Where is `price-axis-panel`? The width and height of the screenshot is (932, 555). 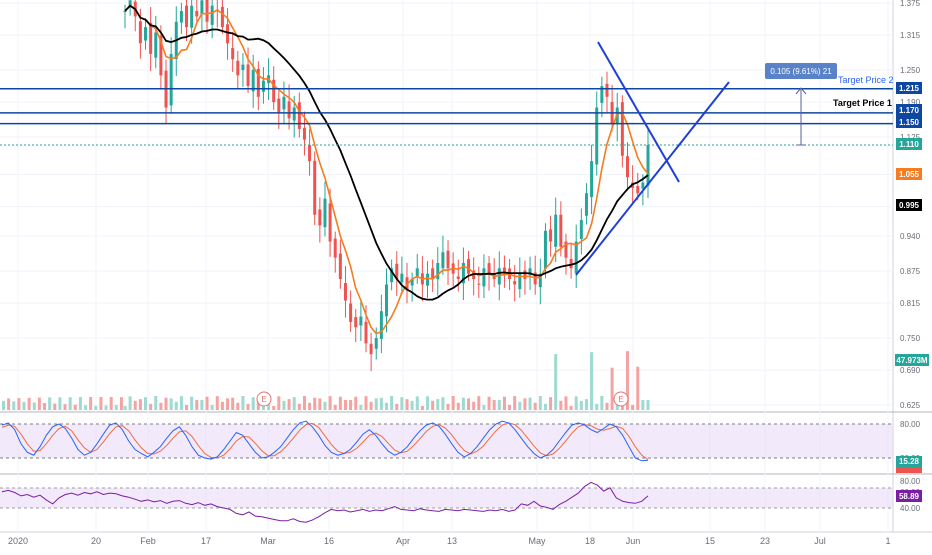 price-axis-panel is located at coordinates (912, 266).